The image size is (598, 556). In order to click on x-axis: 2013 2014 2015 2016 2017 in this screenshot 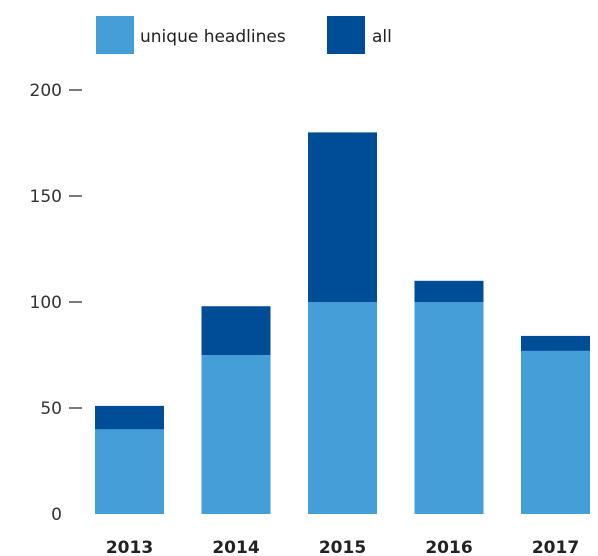, I will do `click(342, 547)`.